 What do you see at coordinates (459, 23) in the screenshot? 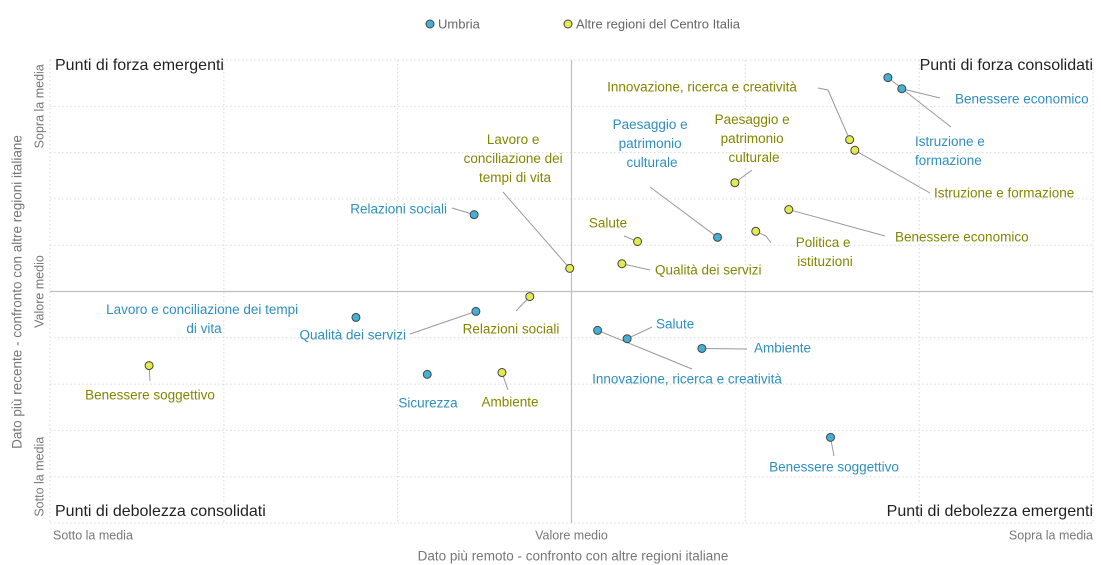
I see `legend-label: Umbria` at bounding box center [459, 23].